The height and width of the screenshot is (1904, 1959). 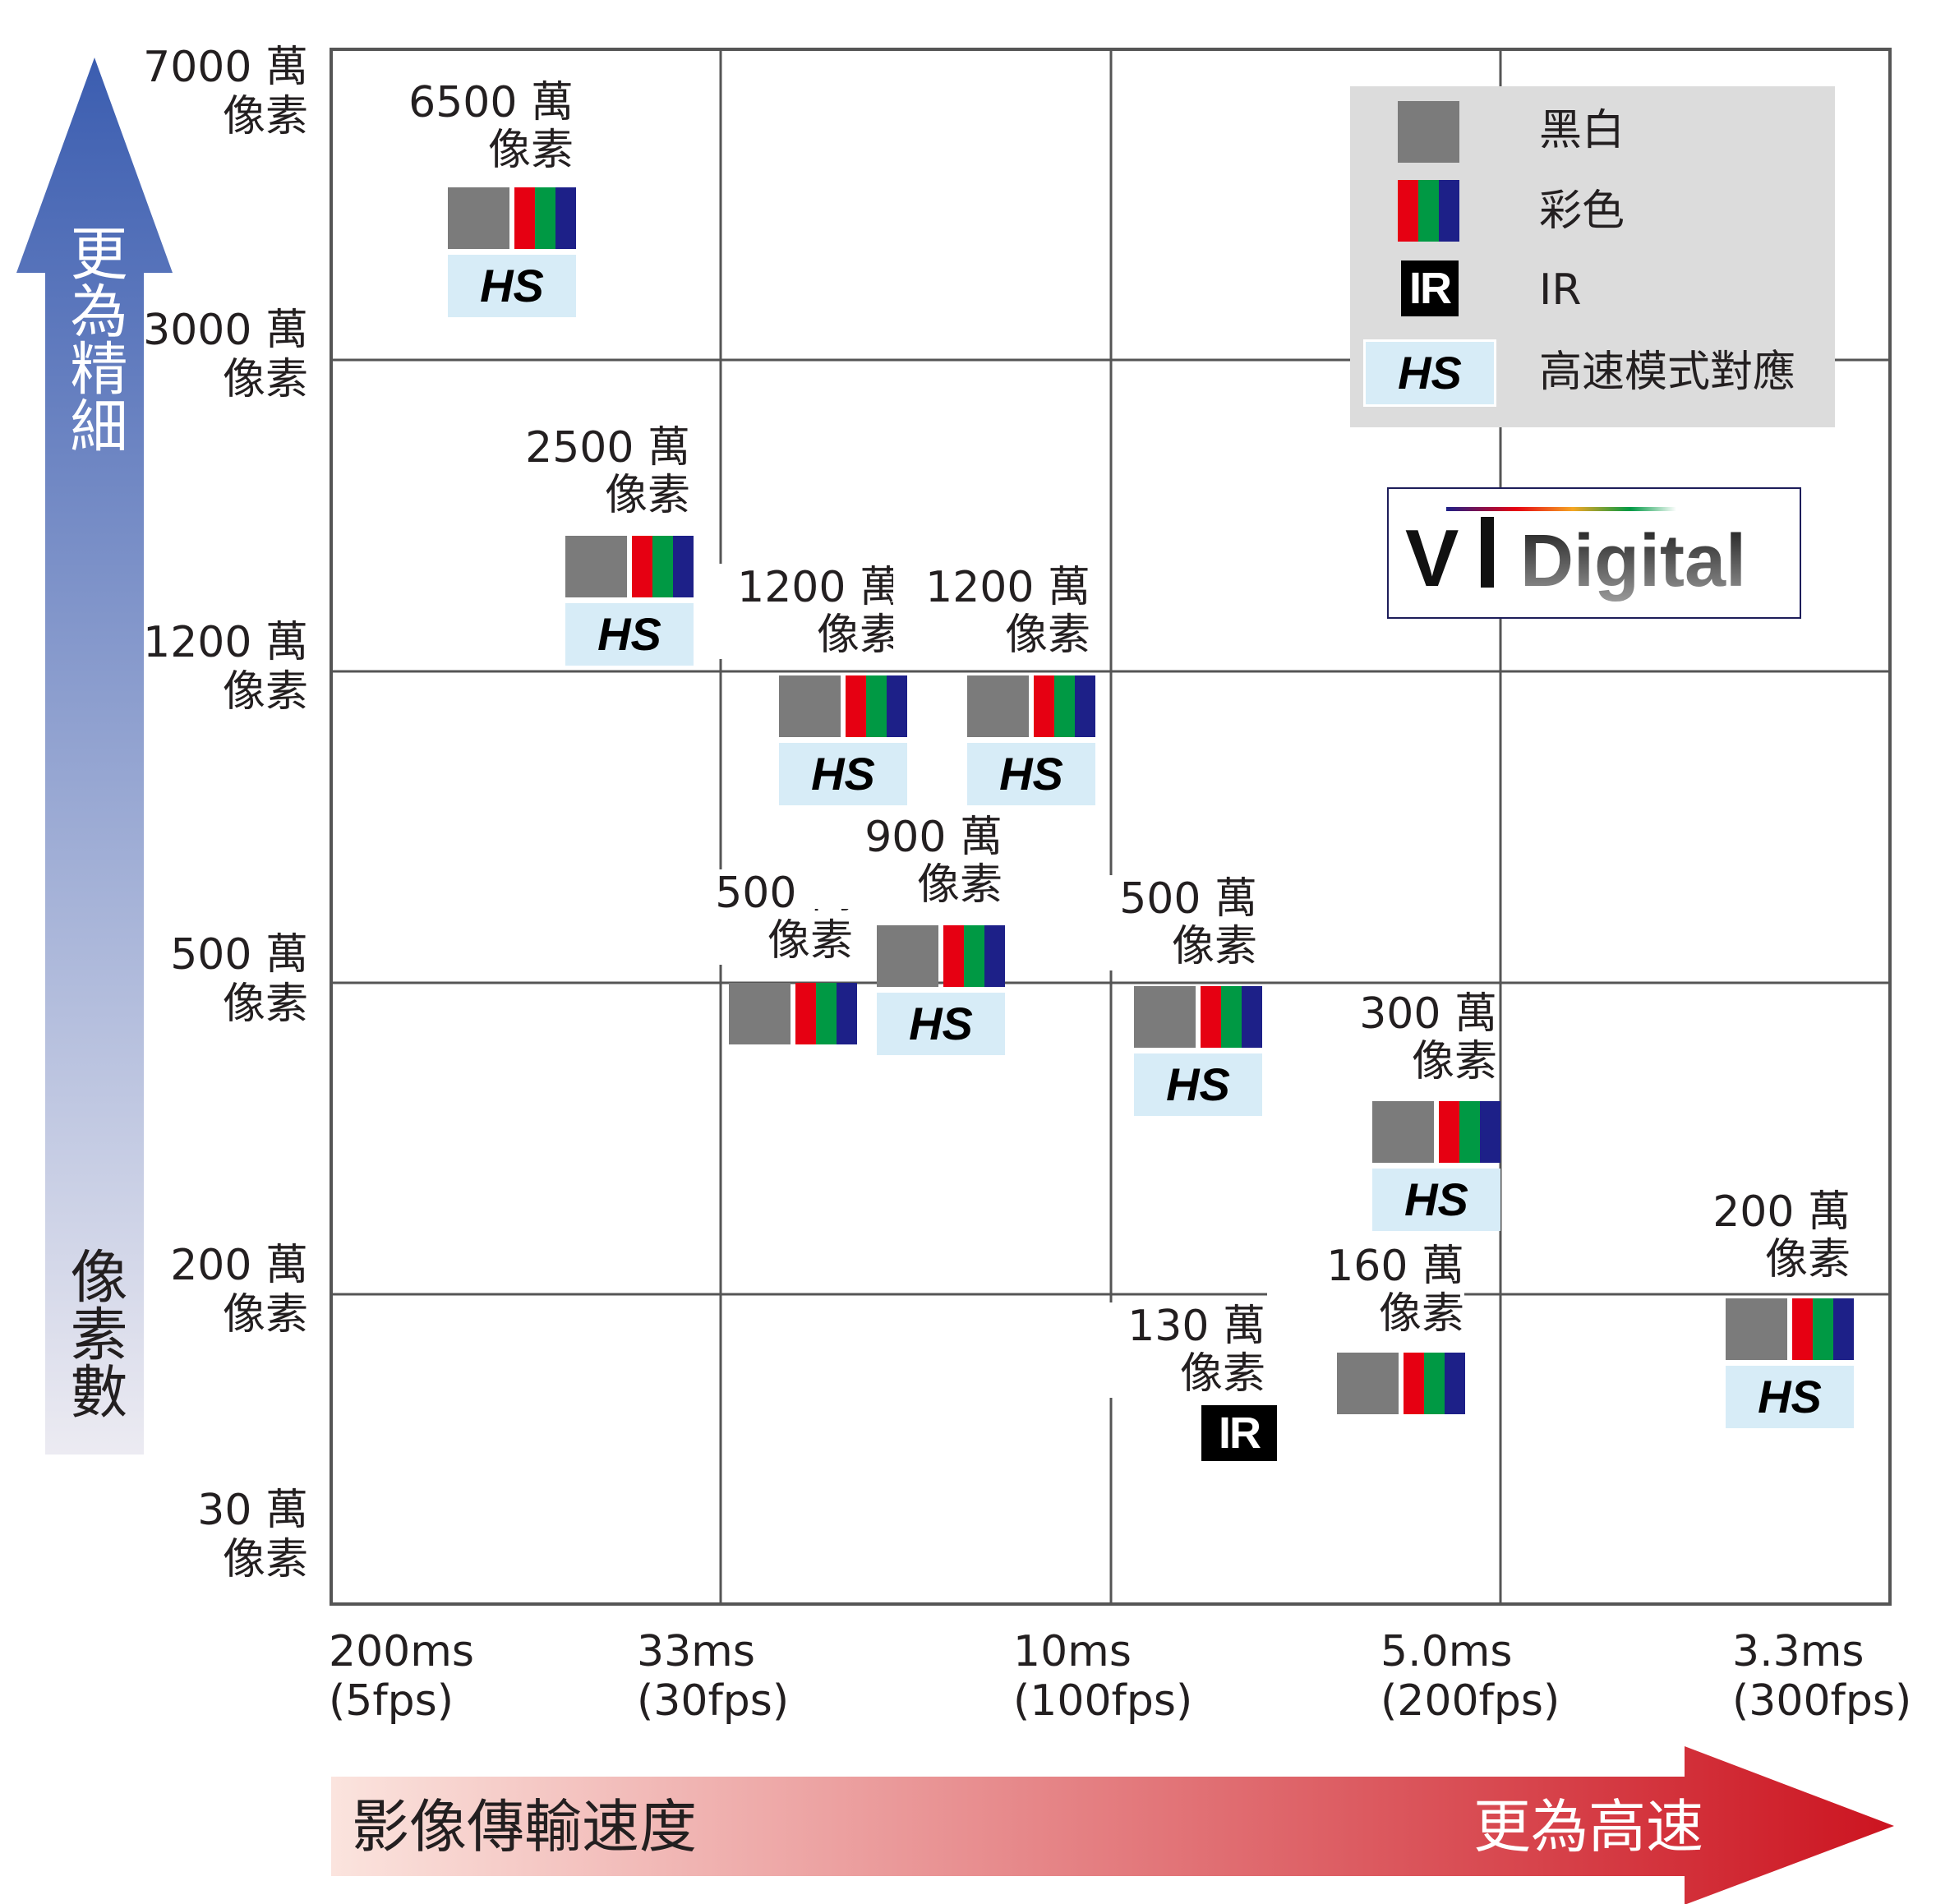 I want to click on y-tick-label: 7000 萬像素, so click(x=225, y=92).